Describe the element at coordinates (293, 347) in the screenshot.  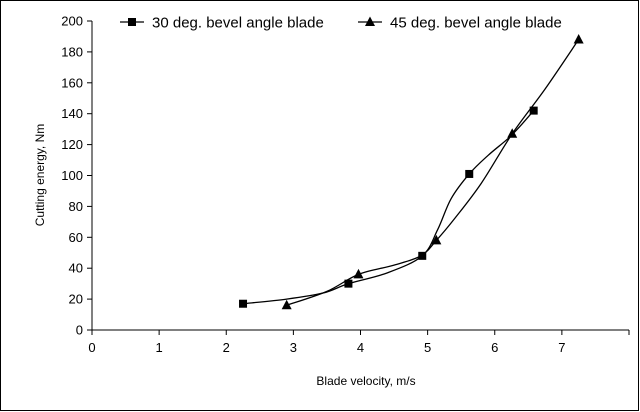
I see `x-tick-label: 3` at that location.